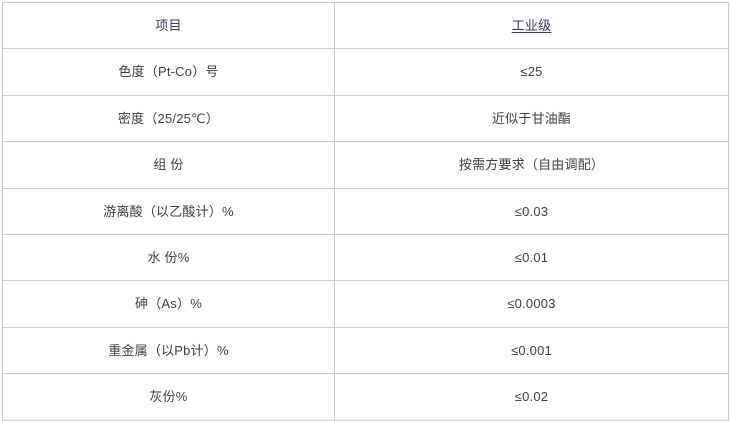  I want to click on cell-grade: 按需方要求（自由调配）, so click(531, 165).